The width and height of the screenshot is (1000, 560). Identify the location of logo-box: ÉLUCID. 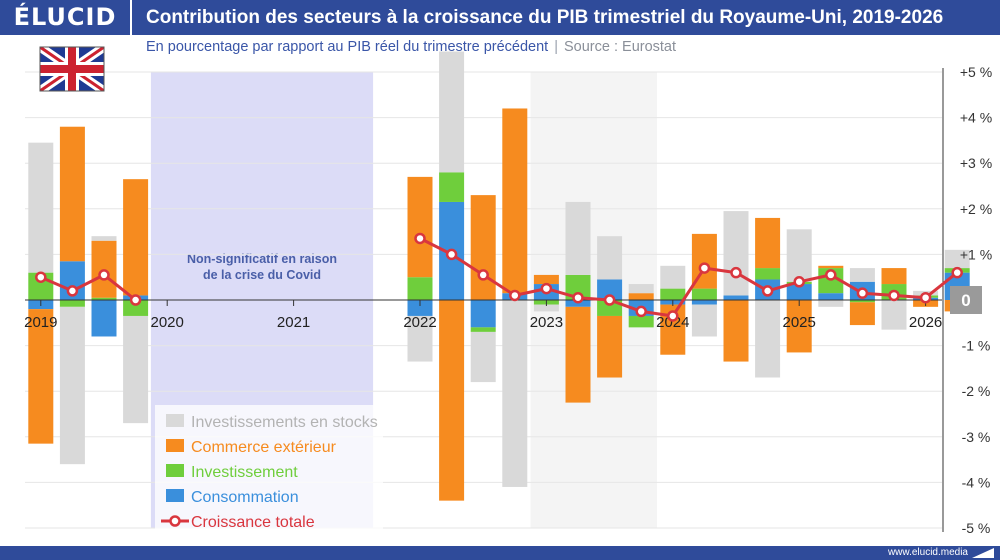
(66, 17).